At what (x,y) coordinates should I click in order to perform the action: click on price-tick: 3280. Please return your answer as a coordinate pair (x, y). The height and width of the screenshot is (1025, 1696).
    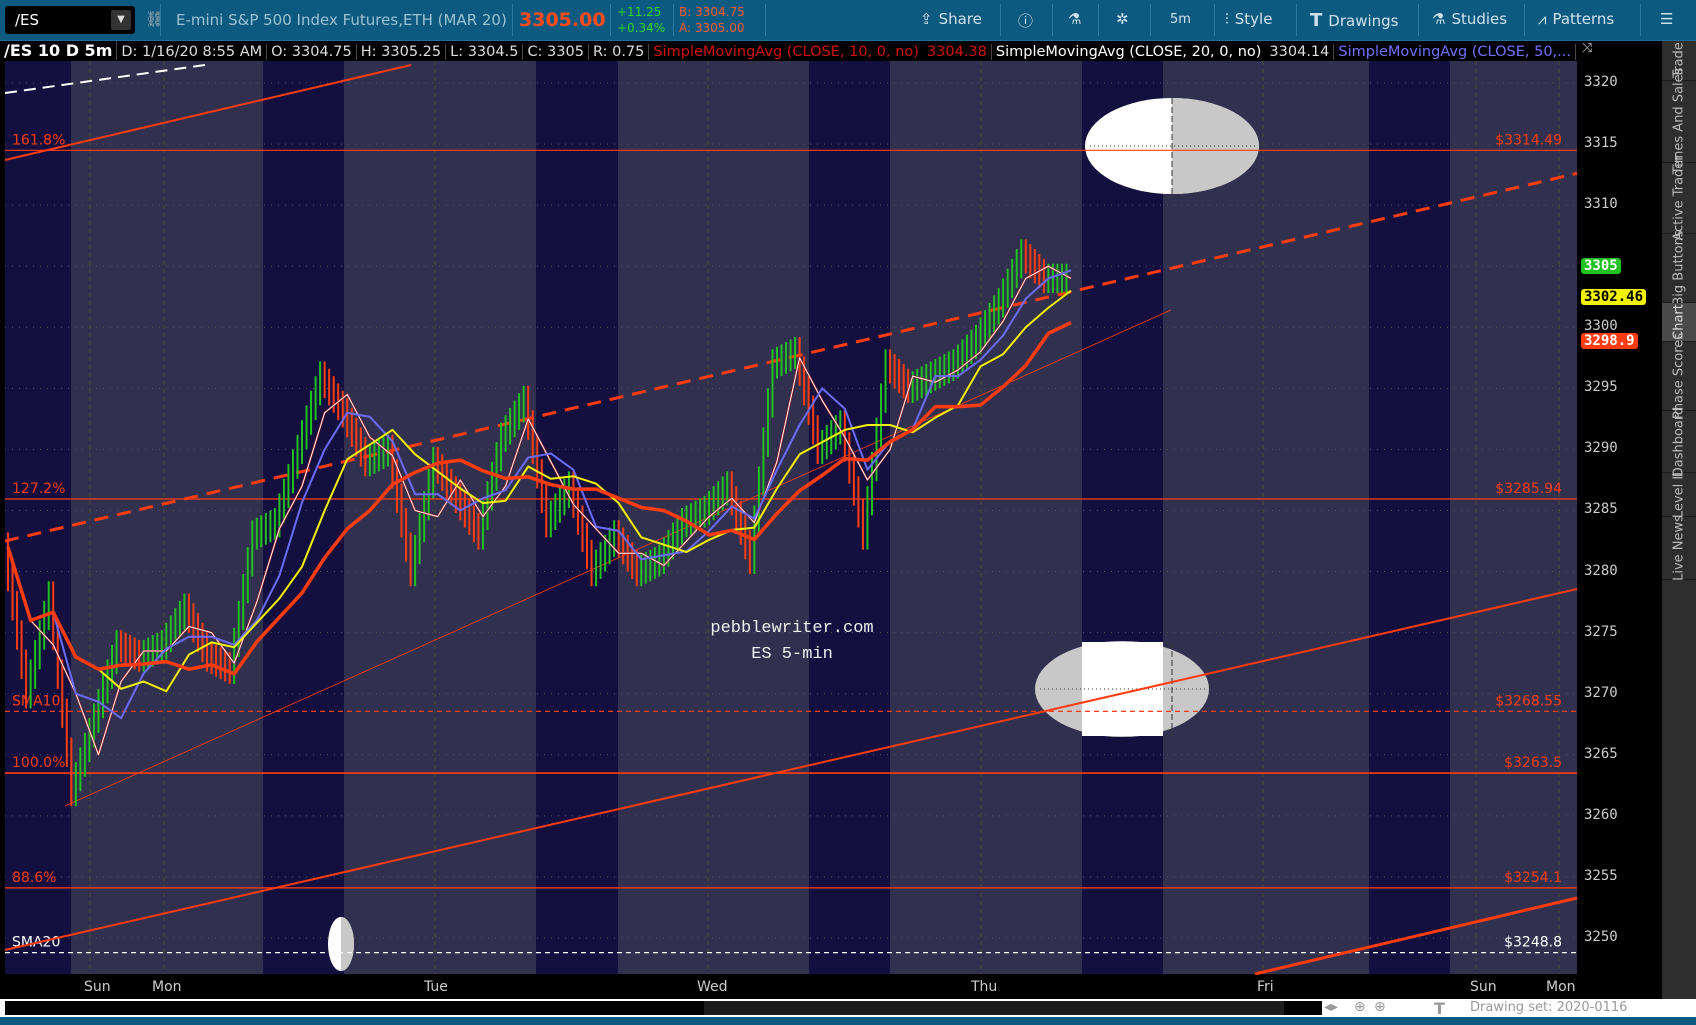
    Looking at the image, I should click on (1601, 570).